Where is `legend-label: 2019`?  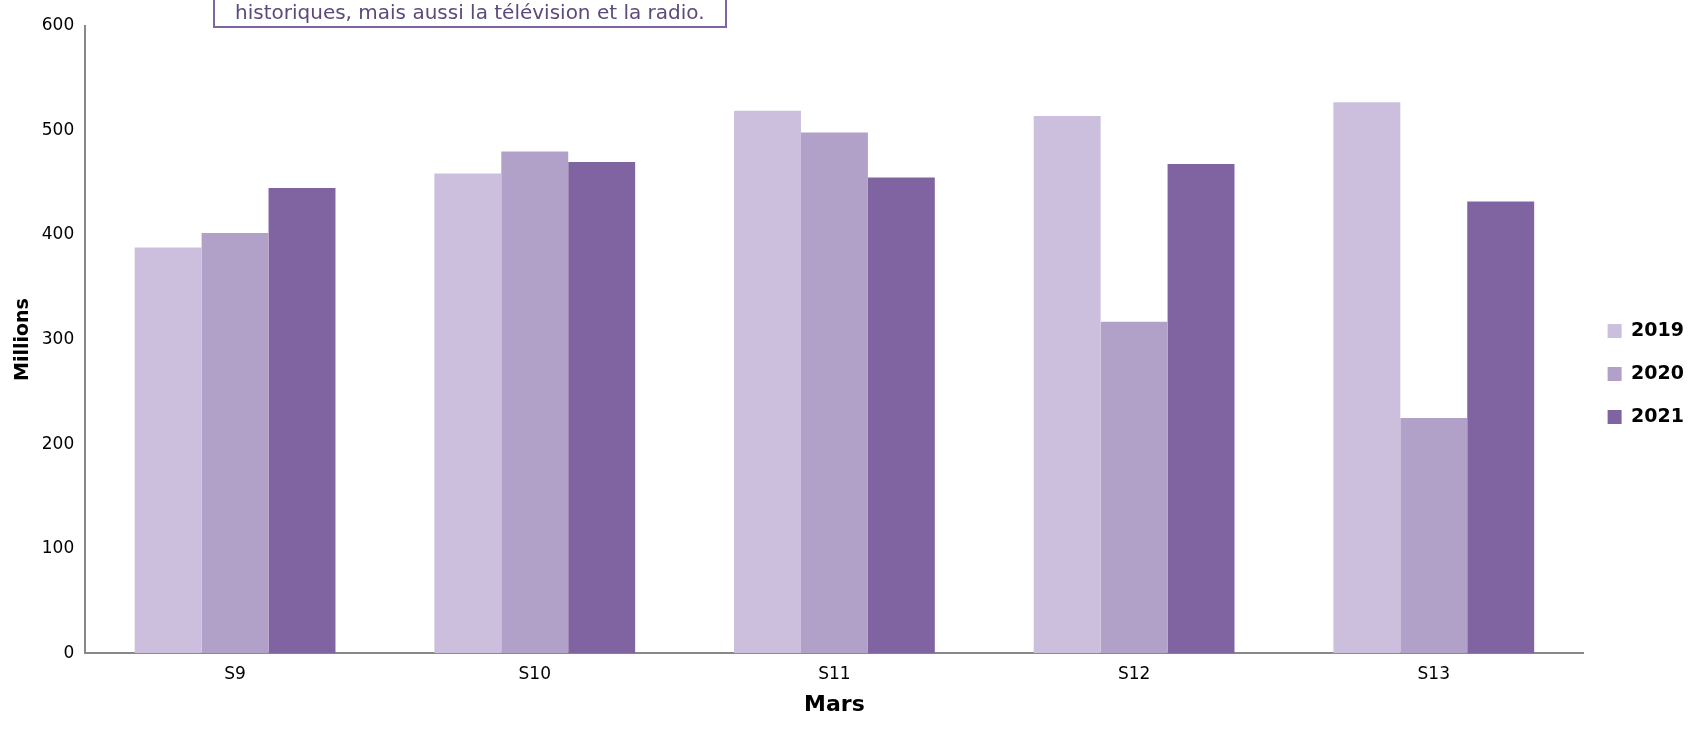 legend-label: 2019 is located at coordinates (1658, 328).